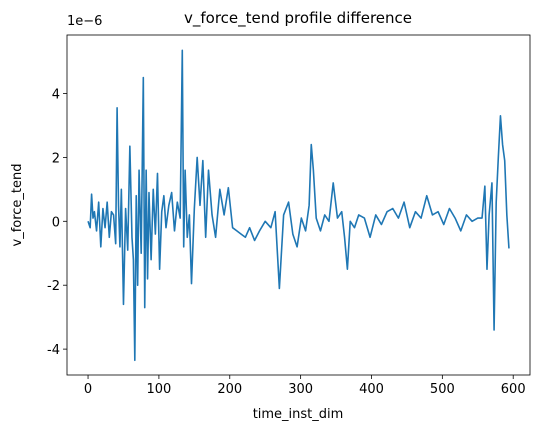 This screenshot has height=429, width=540. What do you see at coordinates (442, 389) in the screenshot?
I see `x-tick-label: 500` at bounding box center [442, 389].